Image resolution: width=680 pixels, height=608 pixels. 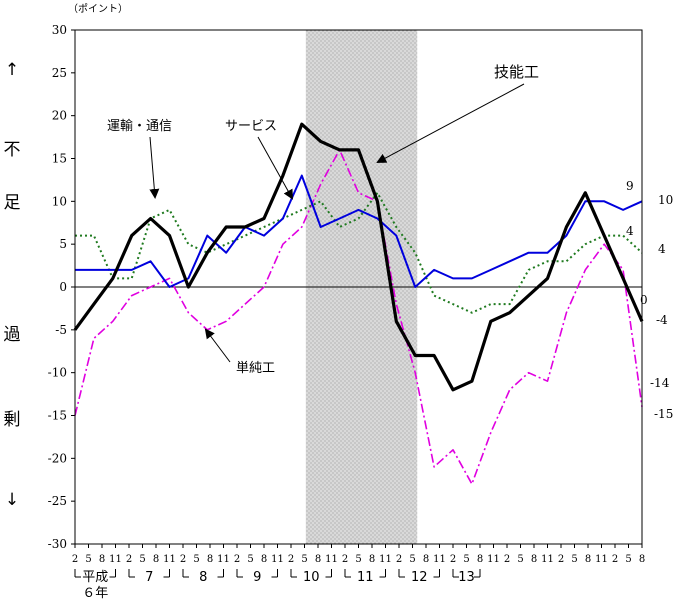 What do you see at coordinates (61, 330) in the screenshot?
I see `y-tick-label: -5` at bounding box center [61, 330].